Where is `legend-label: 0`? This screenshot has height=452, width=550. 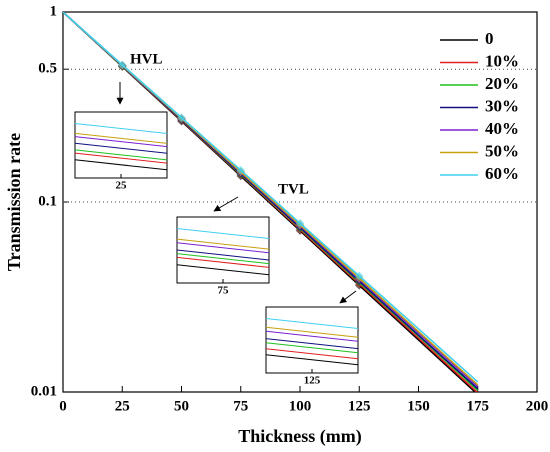
legend-label: 0 is located at coordinates (489, 38).